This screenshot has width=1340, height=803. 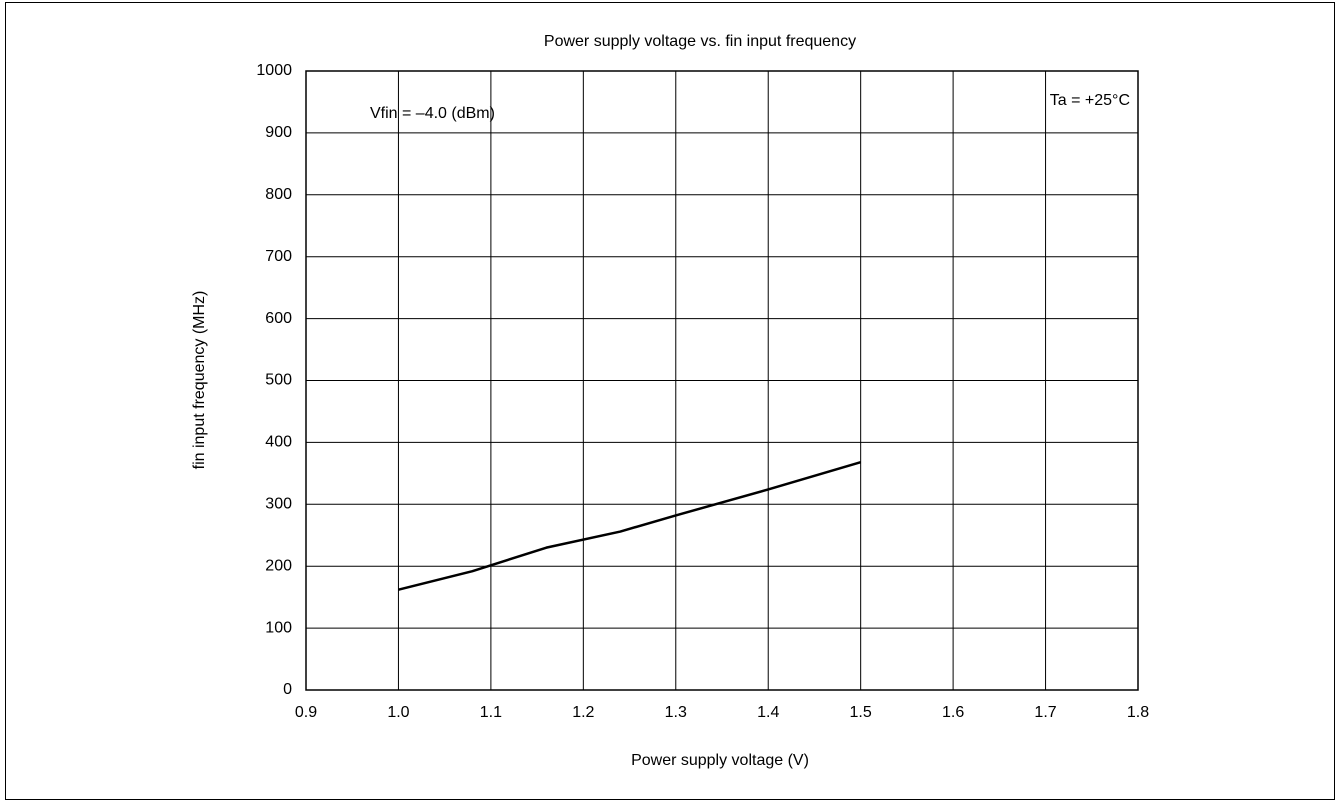 I want to click on x-tick-label: 0.9, so click(x=306, y=712).